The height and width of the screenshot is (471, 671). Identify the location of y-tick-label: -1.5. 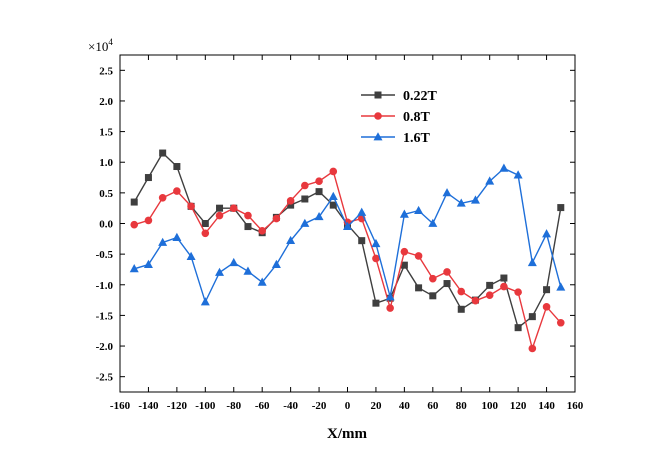
(105, 316).